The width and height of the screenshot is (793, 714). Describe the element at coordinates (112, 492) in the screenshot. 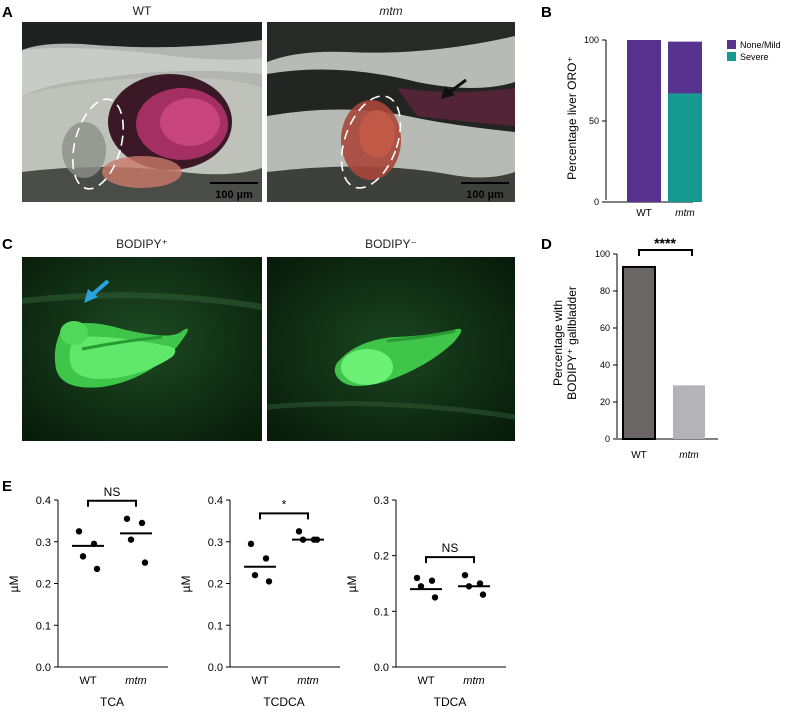

I see `chart-e1-significance-label: NS` at that location.